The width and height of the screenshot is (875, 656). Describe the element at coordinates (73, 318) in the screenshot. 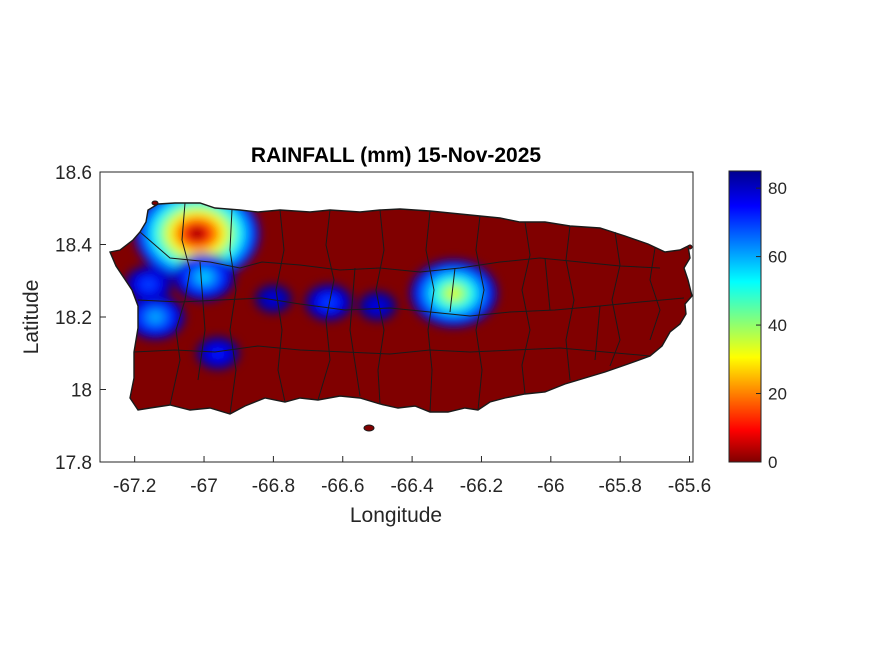

I see `y-tick-label: 18.2` at that location.